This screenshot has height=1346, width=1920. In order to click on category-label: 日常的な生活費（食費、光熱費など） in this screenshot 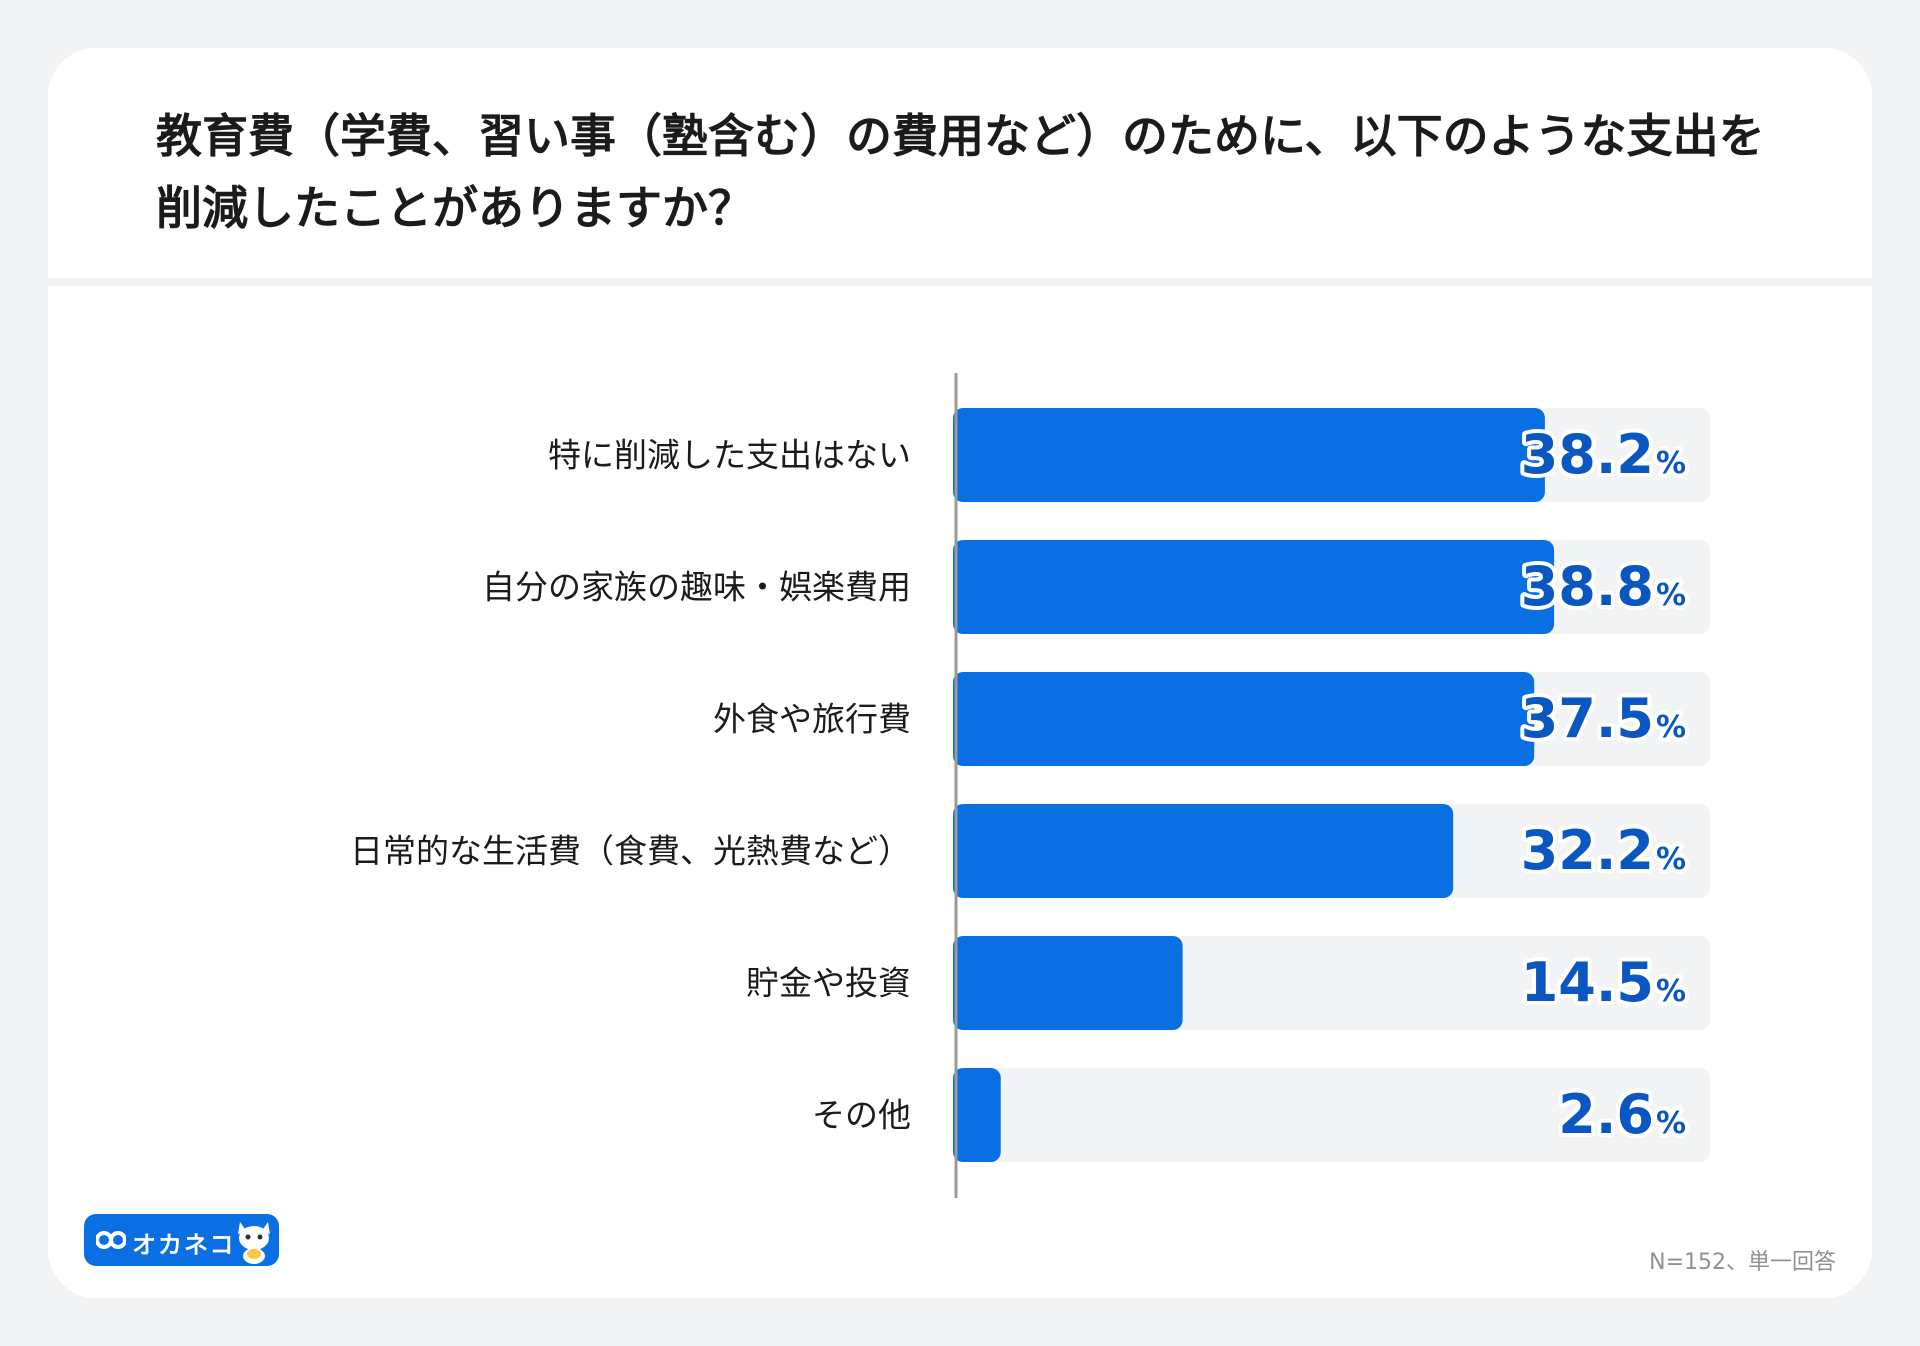, I will do `click(630, 851)`.